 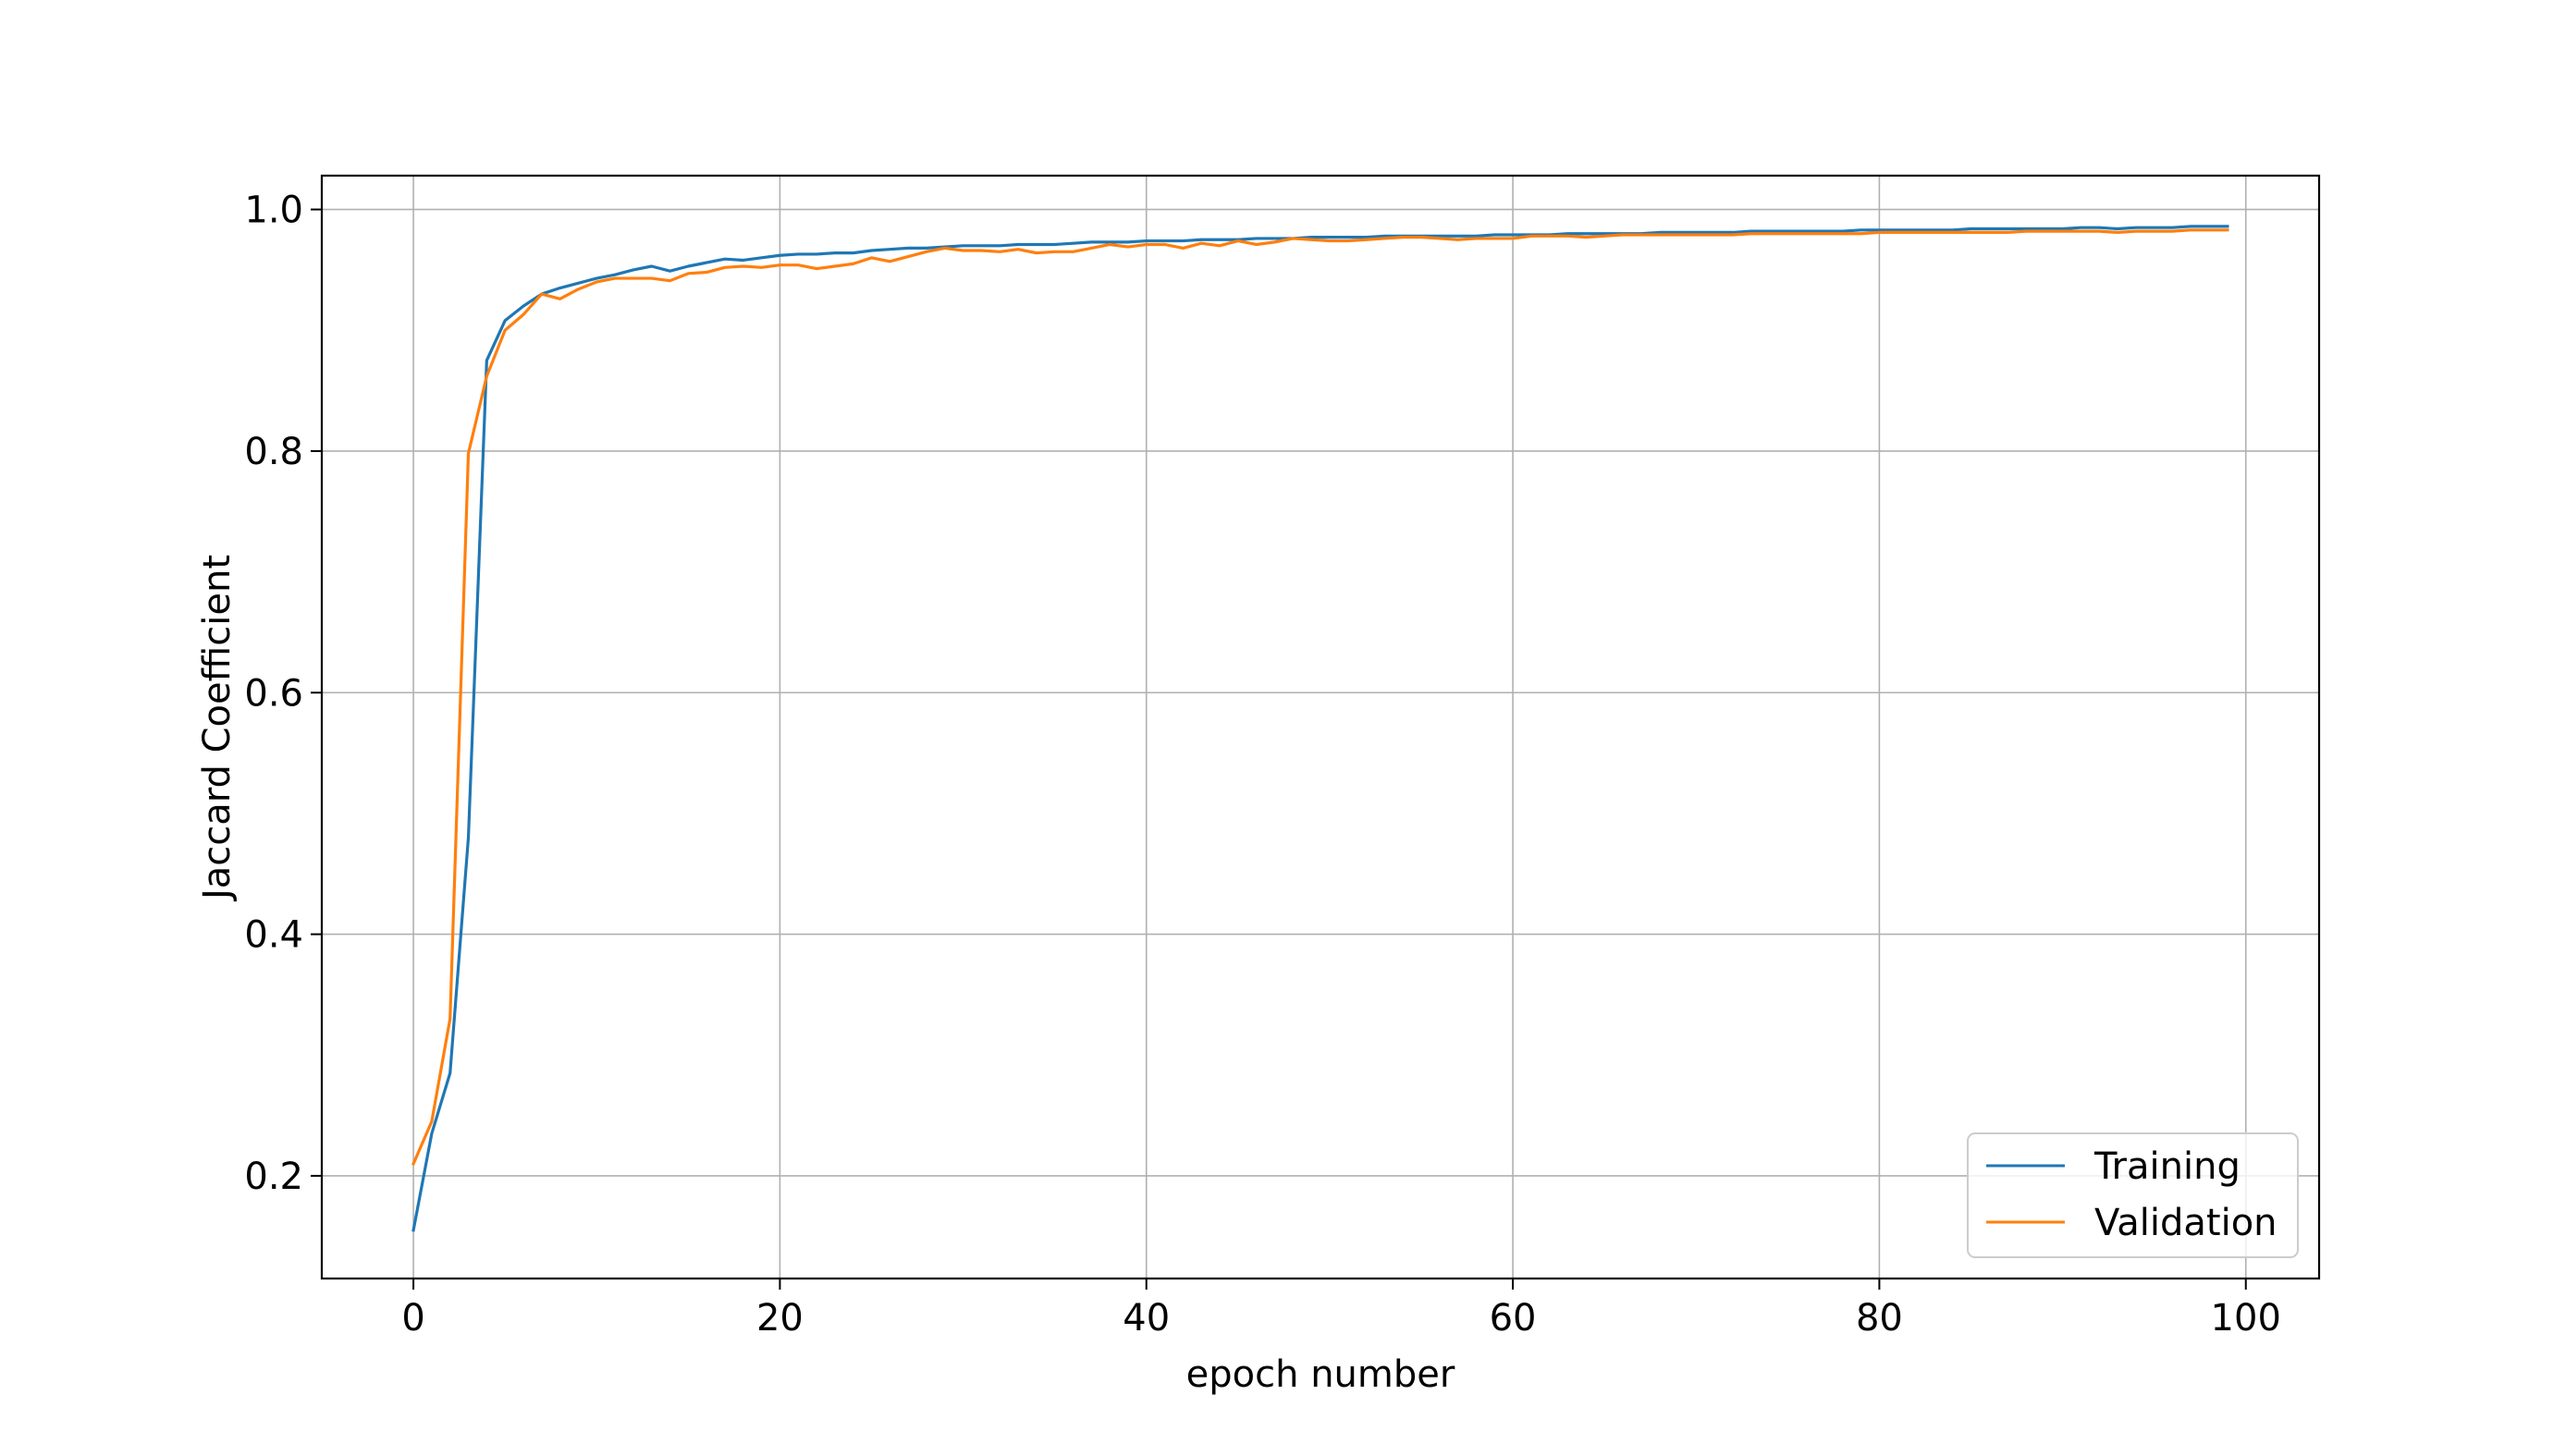 I want to click on x-axis-title: epoch number, so click(x=1320, y=1374).